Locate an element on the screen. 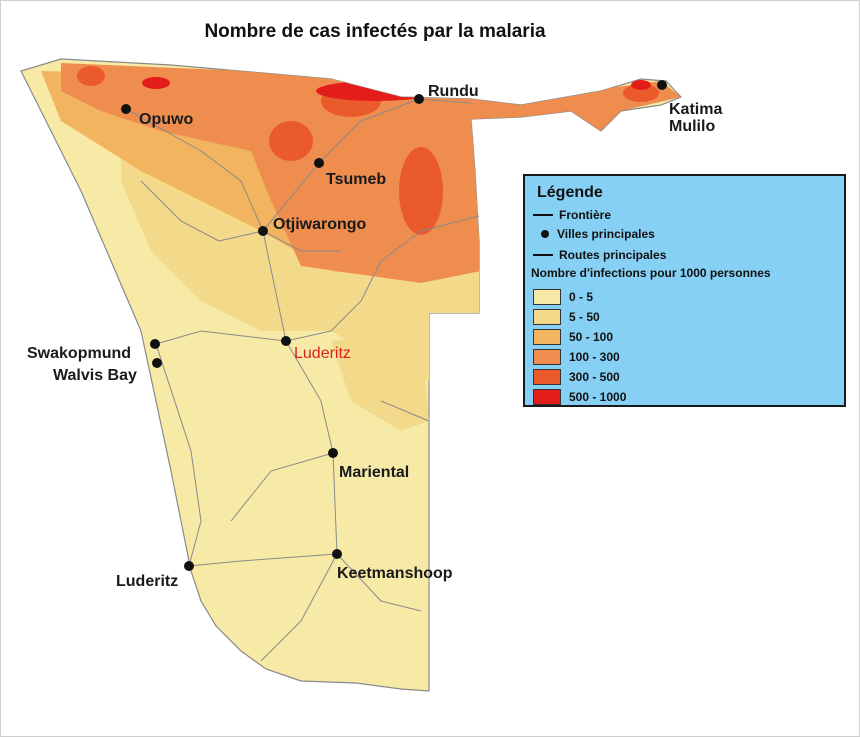 The width and height of the screenshot is (860, 737). legend-class-label: 50 - 100 is located at coordinates (591, 337).